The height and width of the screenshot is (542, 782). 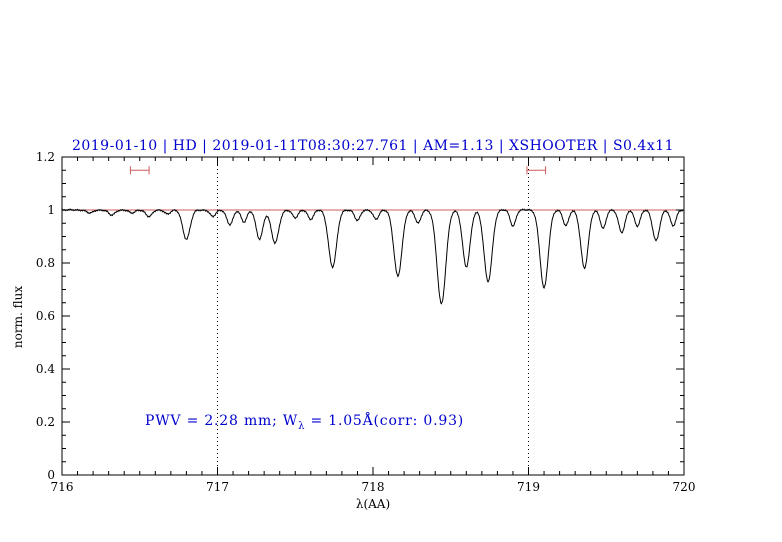 I want to click on y-tick-label: 1, so click(x=51, y=210).